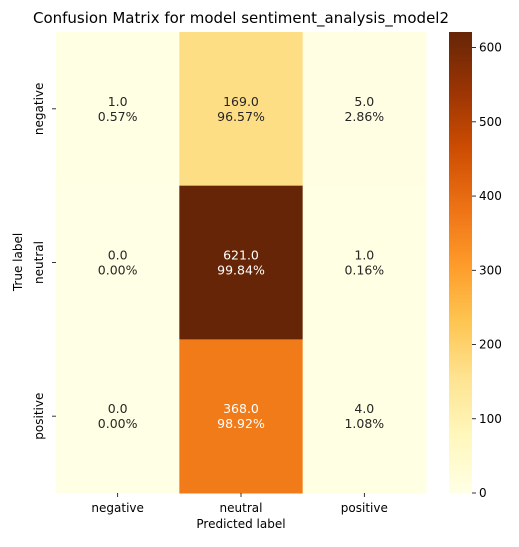 The width and height of the screenshot is (519, 547). I want to click on cell-percent-label: 99.84%, so click(241, 270).